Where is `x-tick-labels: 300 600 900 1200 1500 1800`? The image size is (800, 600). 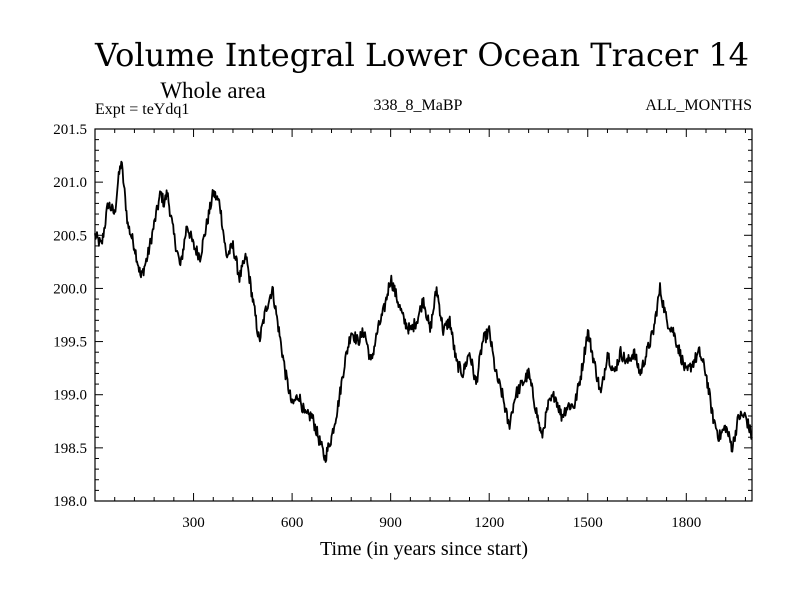
x-tick-labels: 300 600 900 1200 1500 1800 is located at coordinates (441, 523).